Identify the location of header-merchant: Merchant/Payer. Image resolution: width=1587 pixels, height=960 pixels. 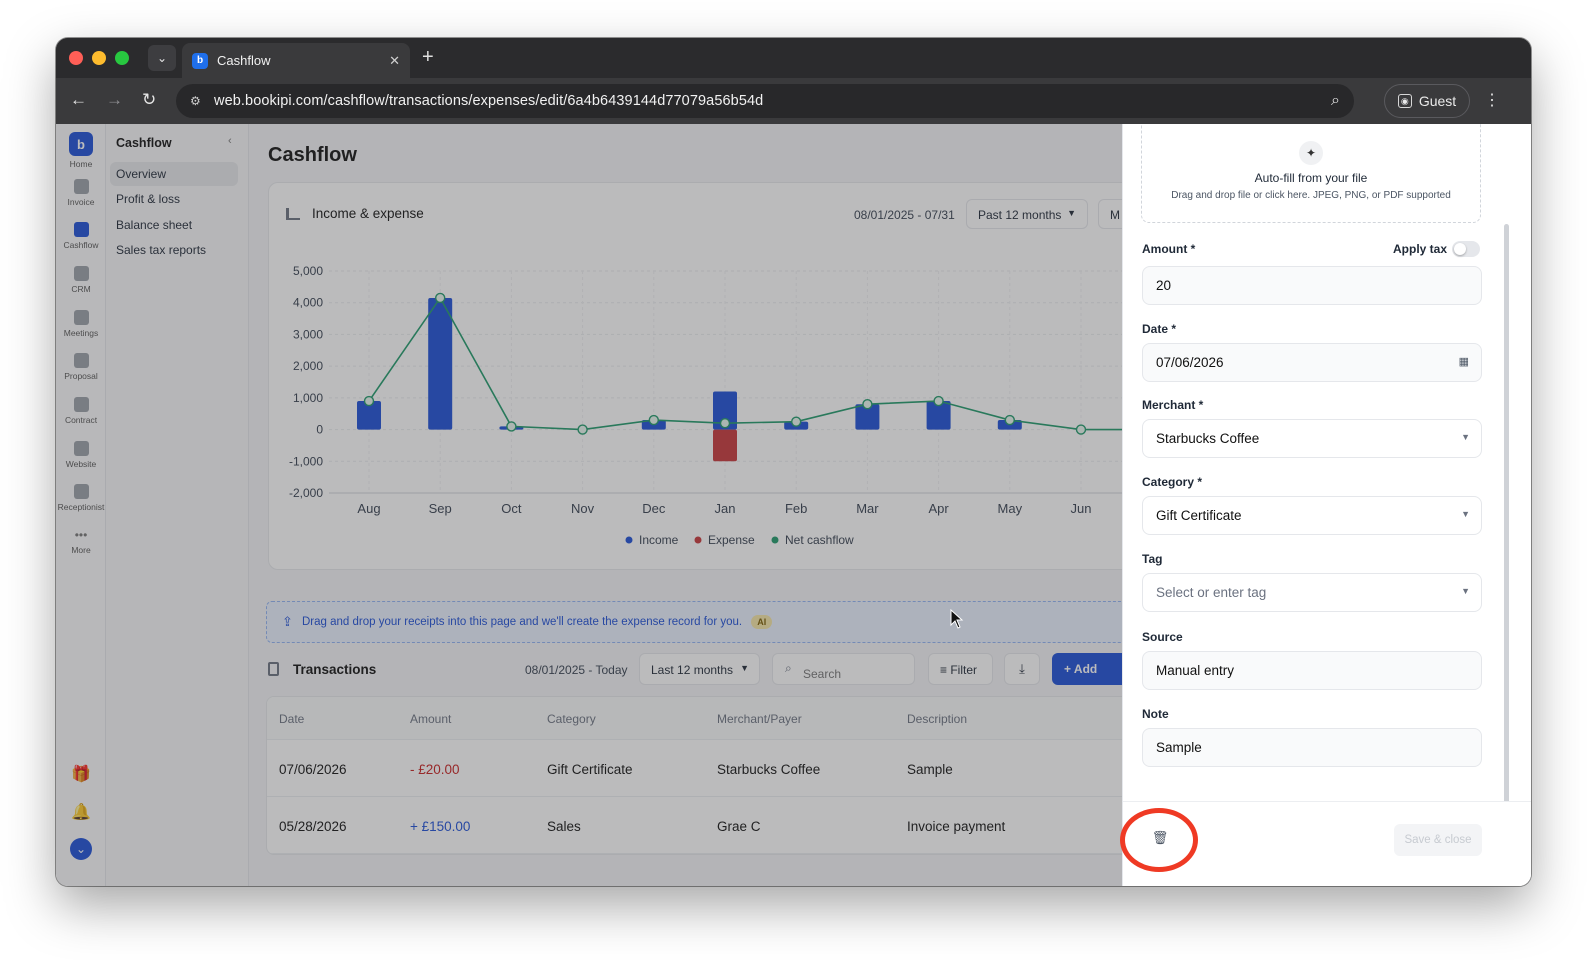
(759, 719).